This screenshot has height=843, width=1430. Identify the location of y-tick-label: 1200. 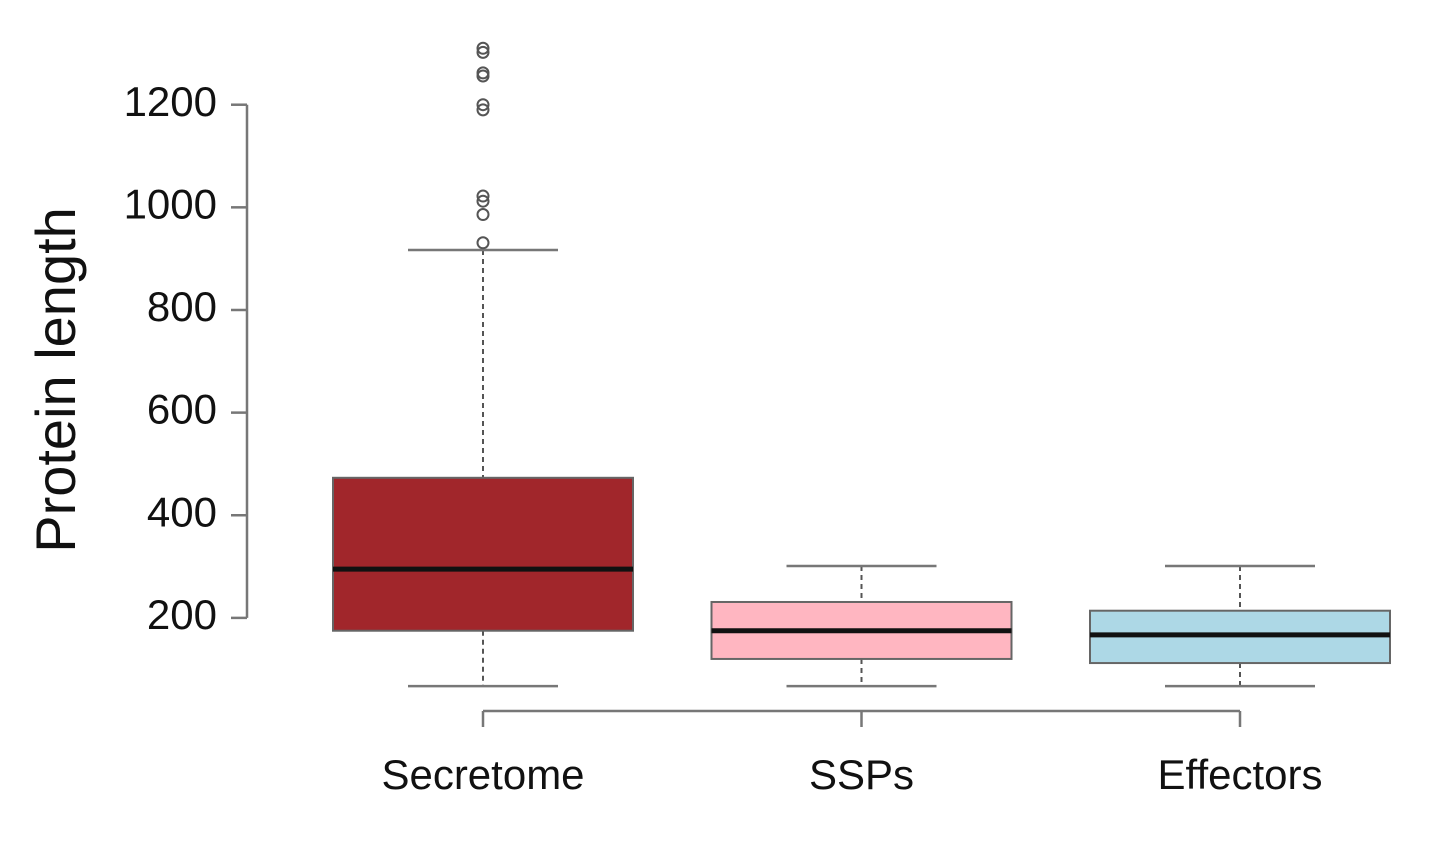
(170, 101).